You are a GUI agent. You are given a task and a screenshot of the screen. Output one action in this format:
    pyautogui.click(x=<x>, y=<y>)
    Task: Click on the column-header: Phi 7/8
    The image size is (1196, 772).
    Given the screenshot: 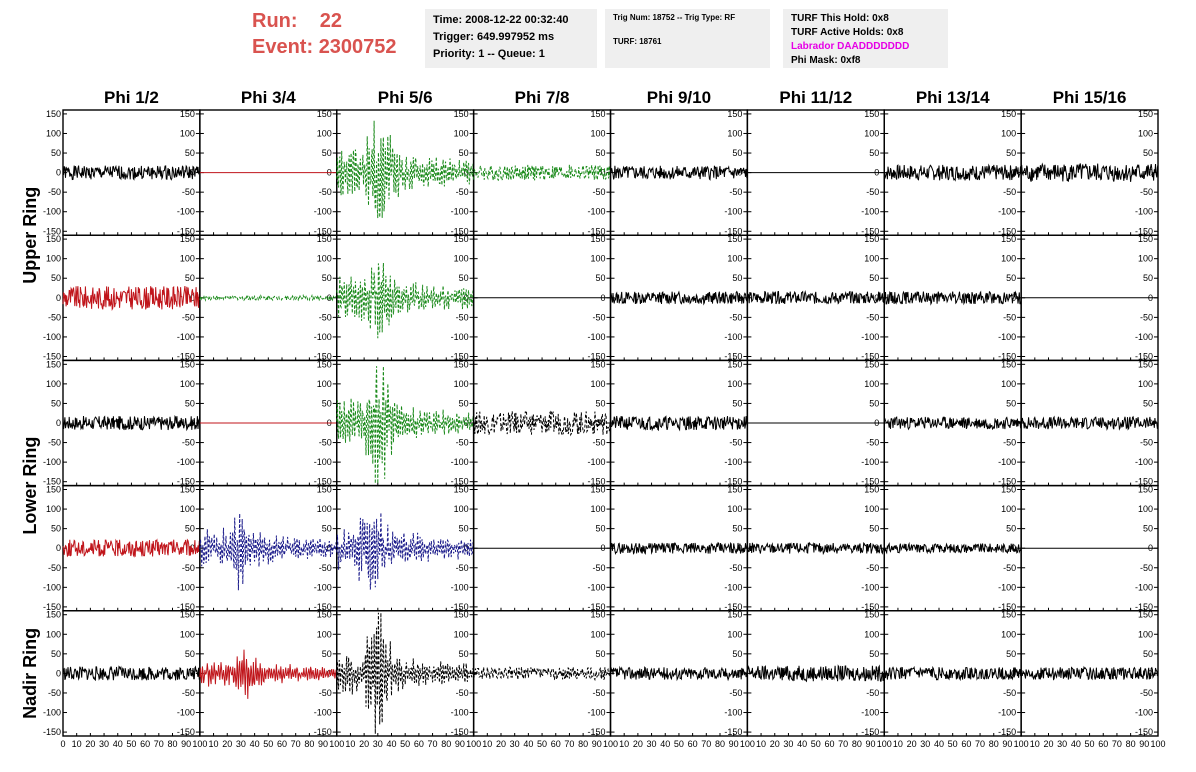 What is the action you would take?
    pyautogui.click(x=542, y=97)
    